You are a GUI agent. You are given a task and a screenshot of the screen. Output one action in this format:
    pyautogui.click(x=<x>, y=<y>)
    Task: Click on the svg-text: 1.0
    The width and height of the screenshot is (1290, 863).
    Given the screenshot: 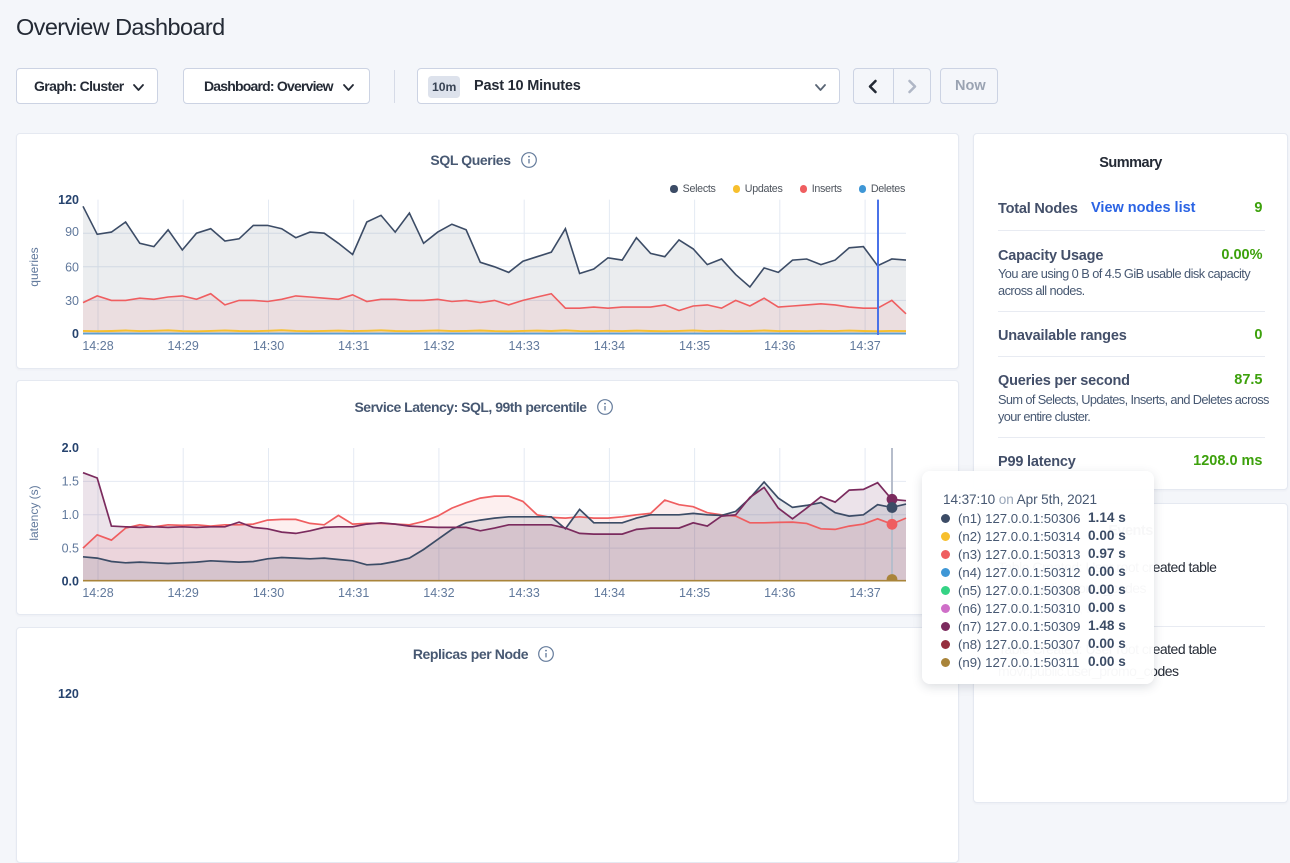 What is the action you would take?
    pyautogui.click(x=70, y=515)
    